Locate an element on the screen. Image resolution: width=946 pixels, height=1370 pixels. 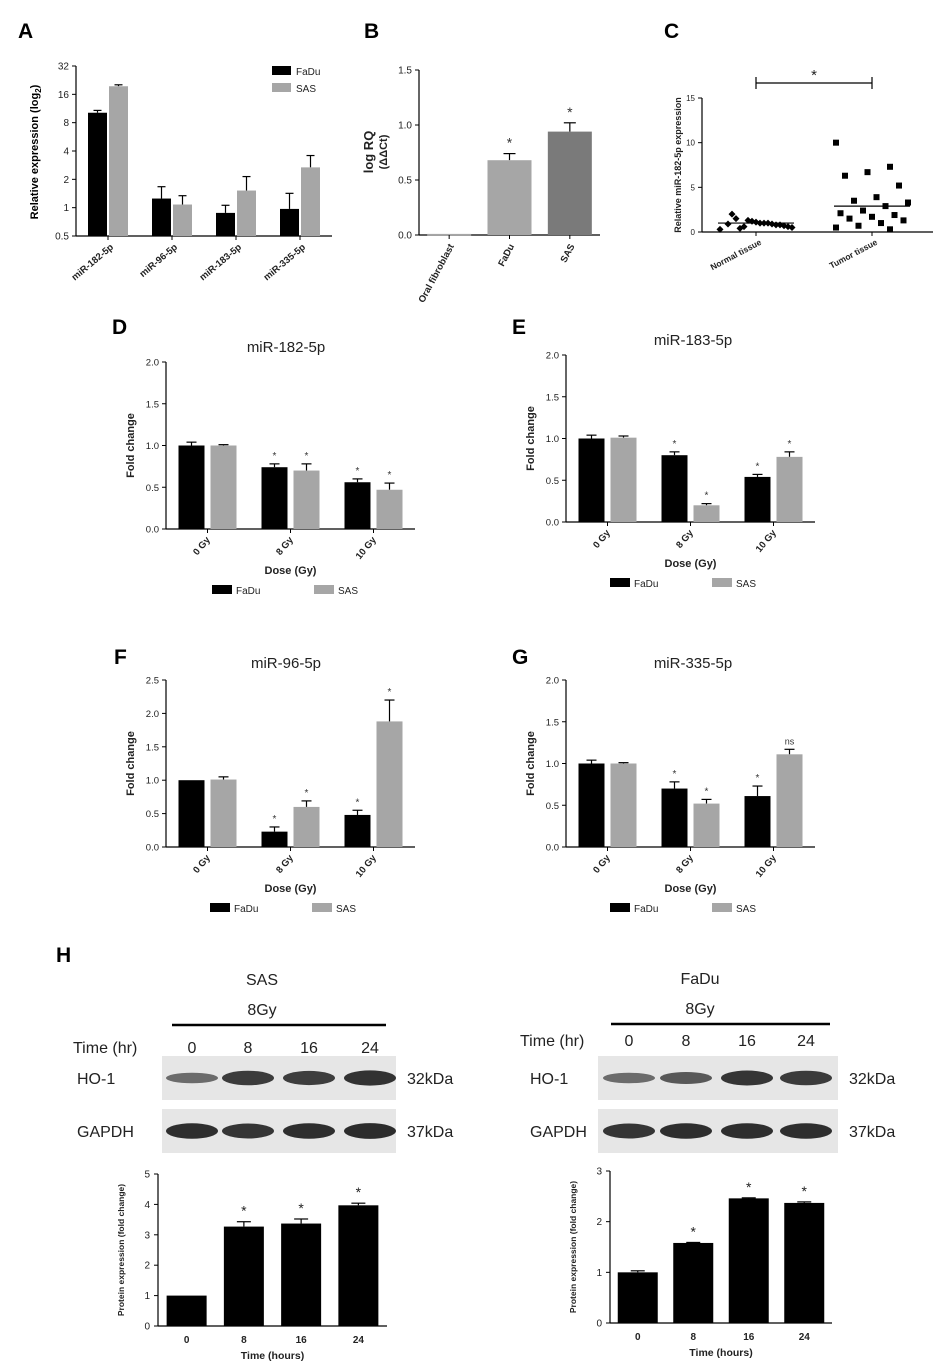
h-sas-ytick-label: 3 is located at coordinates (147, 1235).